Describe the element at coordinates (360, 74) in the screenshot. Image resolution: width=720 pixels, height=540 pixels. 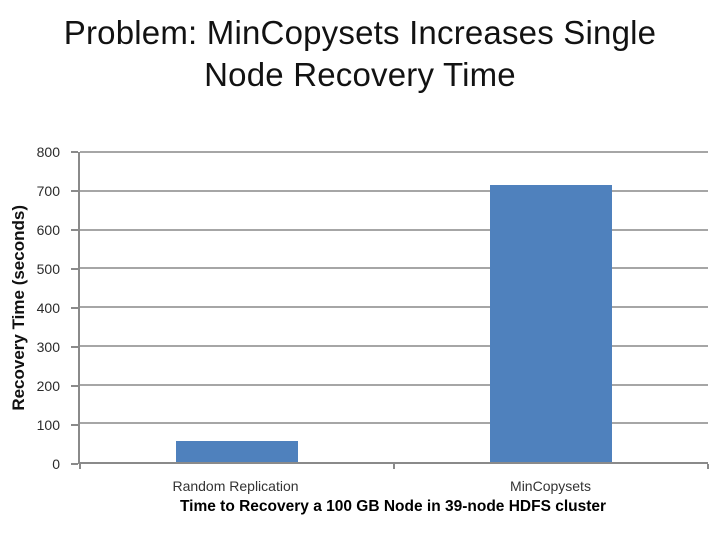
I see `slide-title-line-2: Node Recovery Time` at that location.